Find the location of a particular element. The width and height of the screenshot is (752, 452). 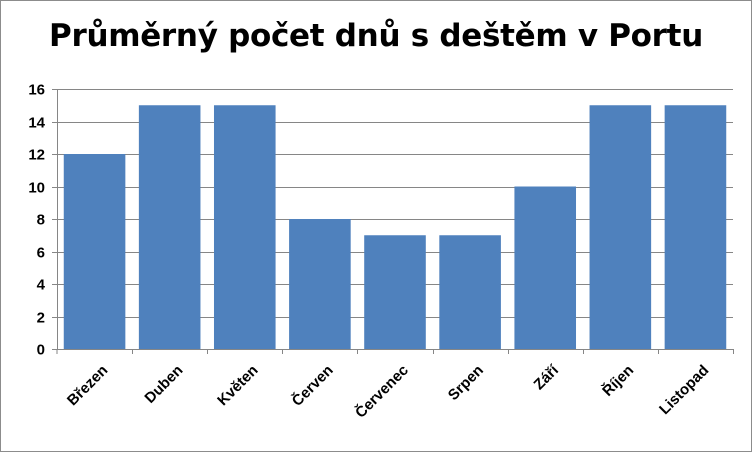

x-tick-label: Duben is located at coordinates (163, 384).